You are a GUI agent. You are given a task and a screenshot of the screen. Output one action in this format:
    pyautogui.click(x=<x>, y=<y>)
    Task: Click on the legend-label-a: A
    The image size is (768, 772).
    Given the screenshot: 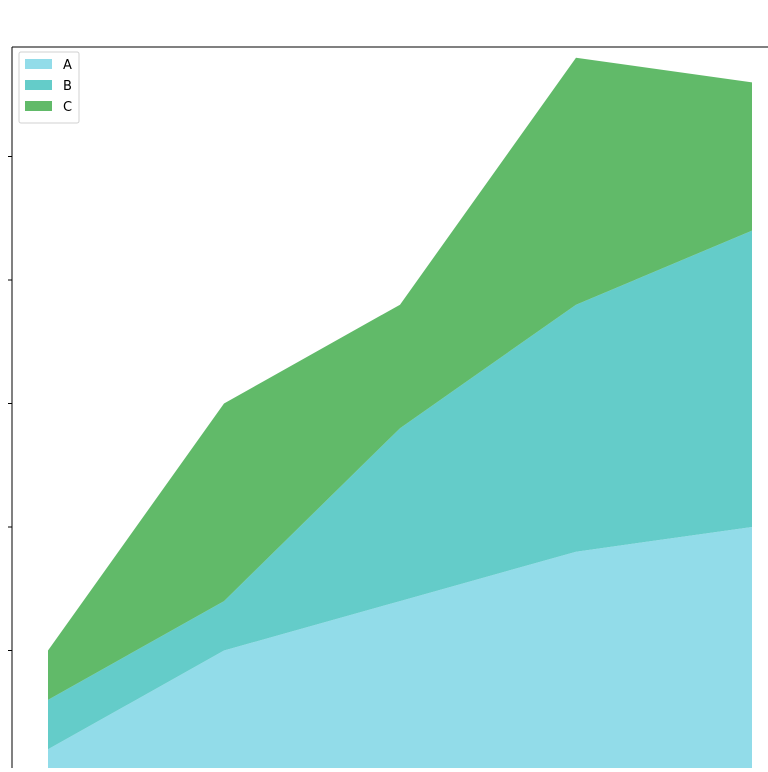 What is the action you would take?
    pyautogui.click(x=67, y=65)
    